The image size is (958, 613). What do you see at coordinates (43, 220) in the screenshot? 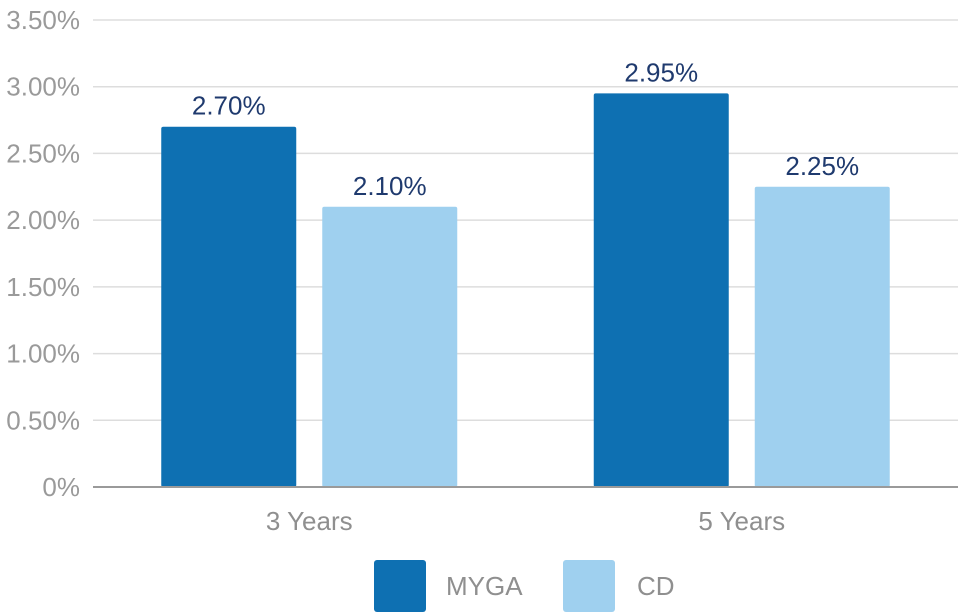
I see `y-tick-label: 2.00%` at bounding box center [43, 220].